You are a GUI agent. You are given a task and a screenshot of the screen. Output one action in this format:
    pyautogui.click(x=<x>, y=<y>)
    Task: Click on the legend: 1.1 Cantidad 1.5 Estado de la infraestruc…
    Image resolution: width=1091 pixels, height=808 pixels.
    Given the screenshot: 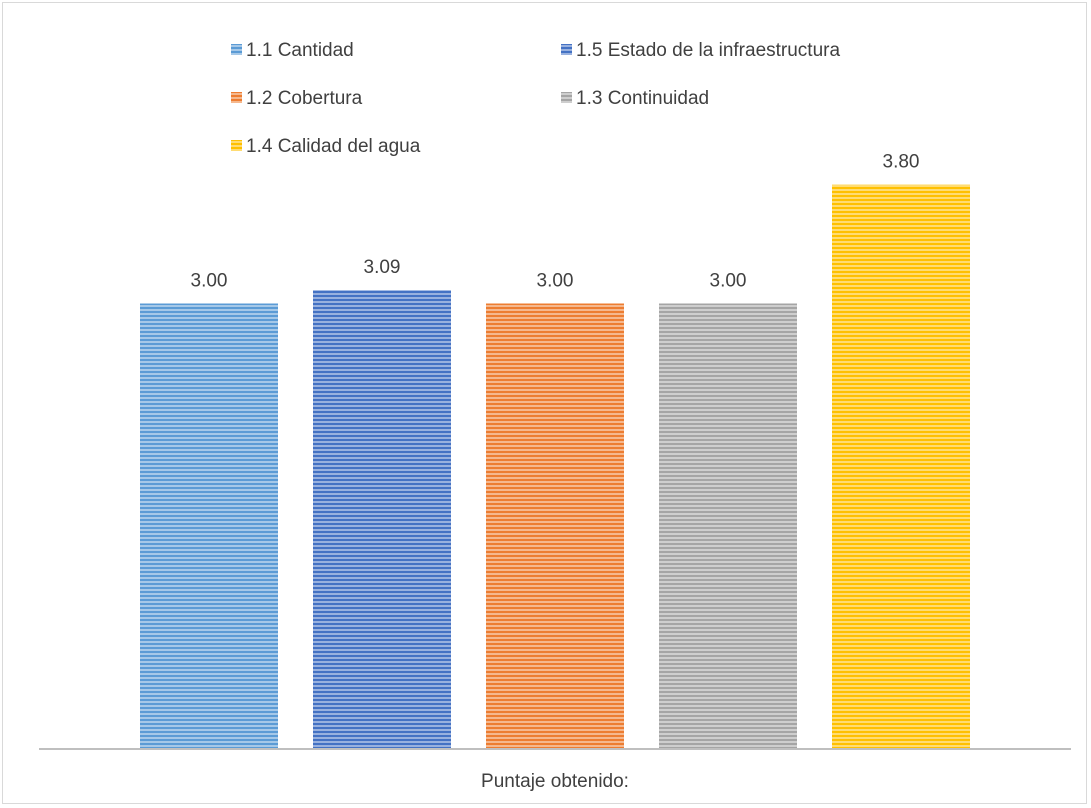 What is the action you would take?
    pyautogui.click(x=535, y=98)
    